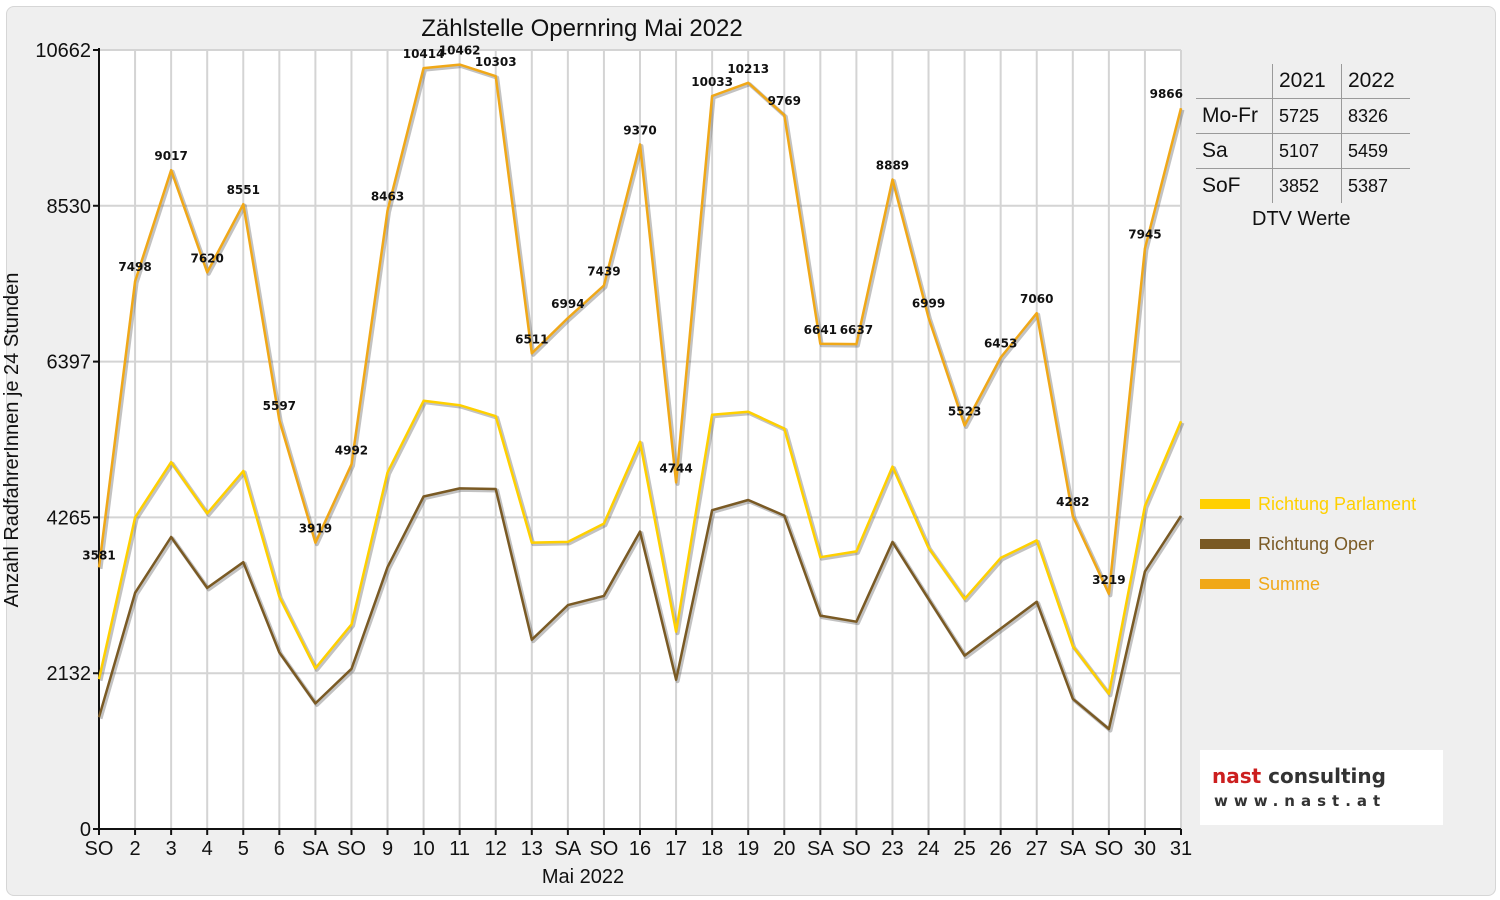 Image resolution: width=1500 pixels, height=900 pixels. Describe the element at coordinates (531, 339) in the screenshot. I see `data-label: 6511` at that location.